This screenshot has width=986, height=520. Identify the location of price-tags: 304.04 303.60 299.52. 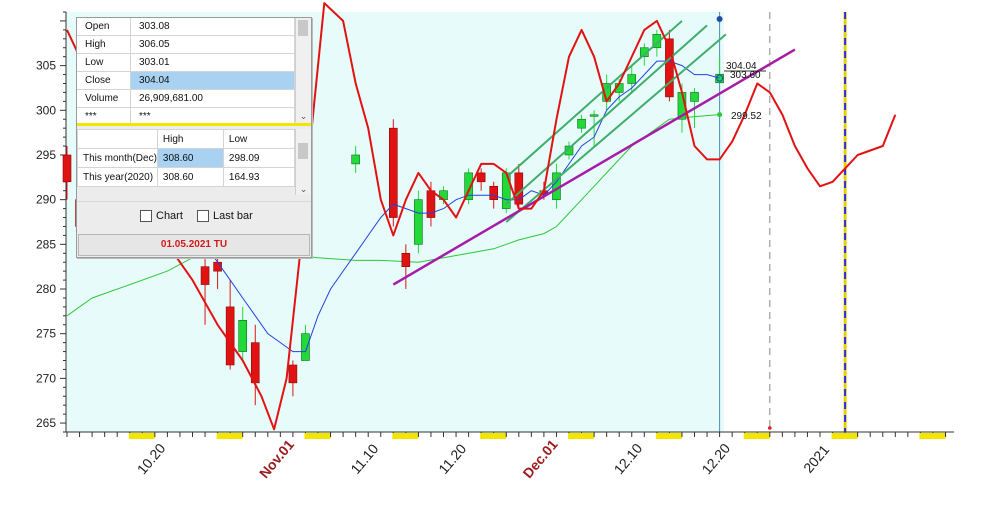
(741, 91).